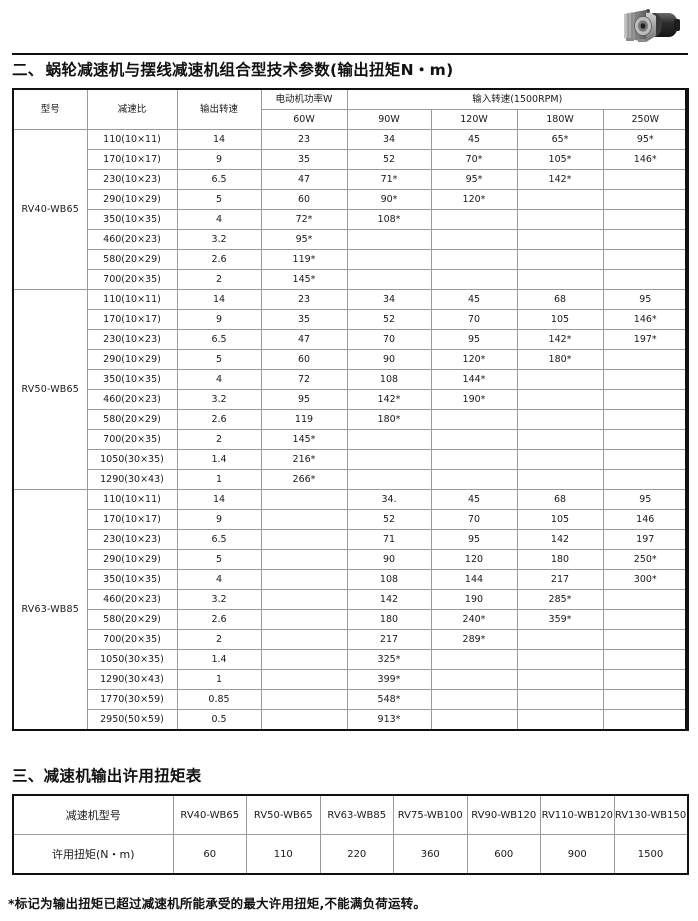  What do you see at coordinates (93, 854) in the screenshot?
I see `torque-row-header-value: 许用扭矩(N・m)` at bounding box center [93, 854].